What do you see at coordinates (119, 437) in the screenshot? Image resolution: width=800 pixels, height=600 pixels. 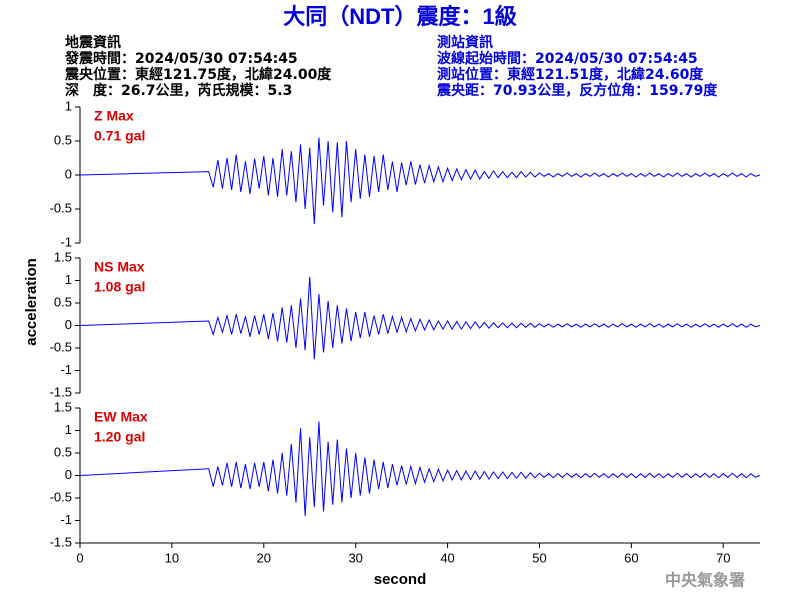 I see `annotation: 1.20 gal` at bounding box center [119, 437].